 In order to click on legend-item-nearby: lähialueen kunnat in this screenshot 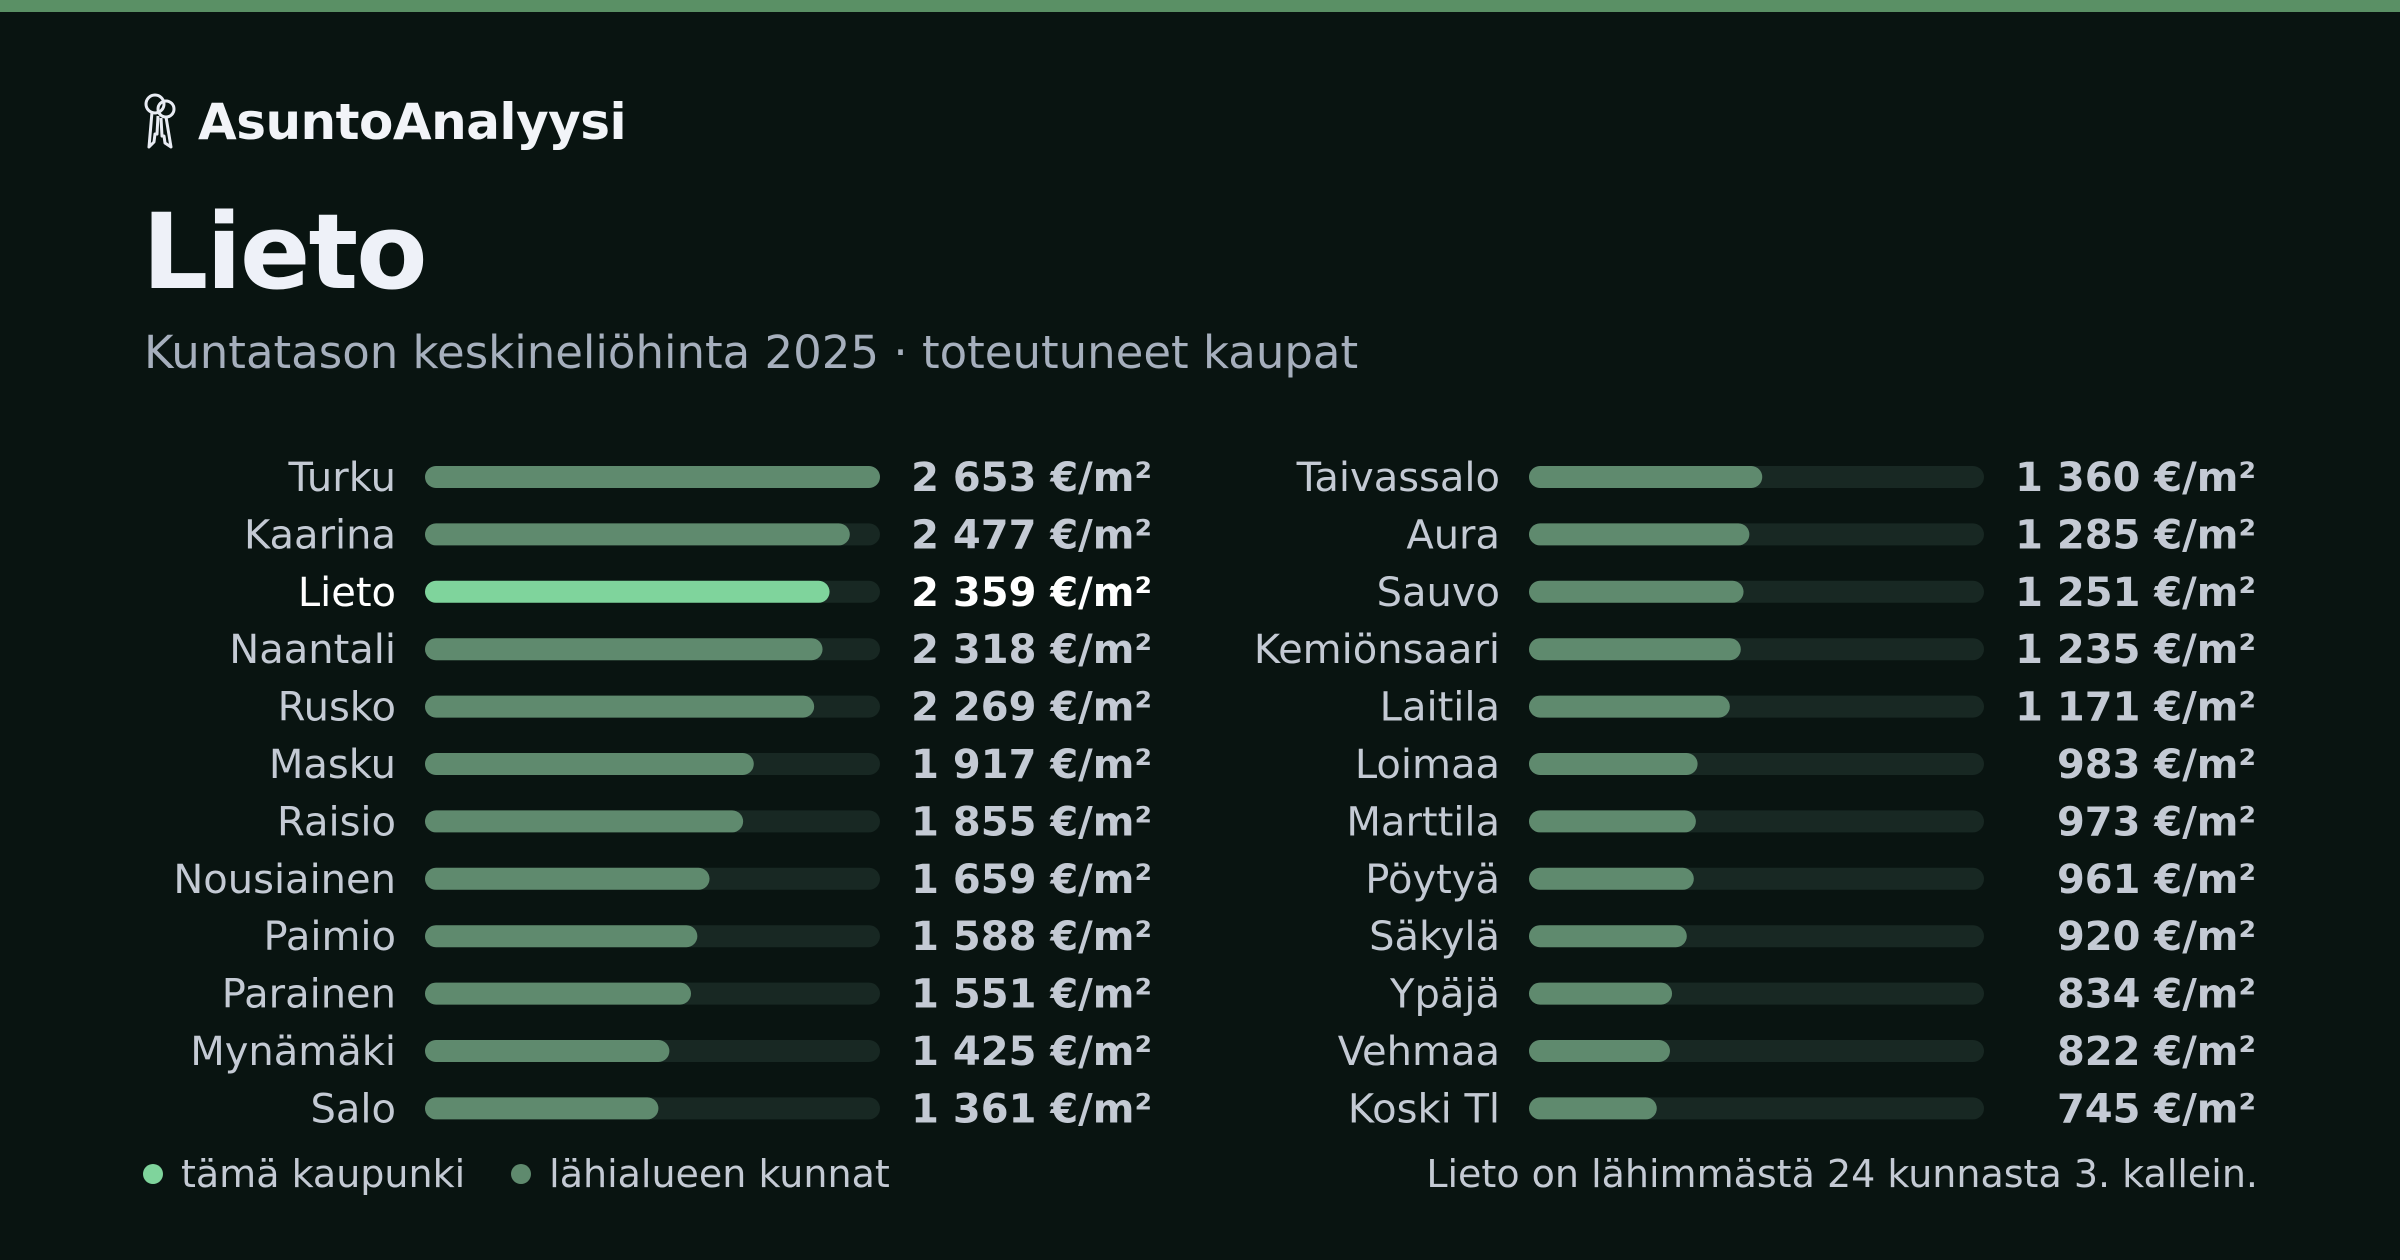, I will do `click(700, 1174)`.